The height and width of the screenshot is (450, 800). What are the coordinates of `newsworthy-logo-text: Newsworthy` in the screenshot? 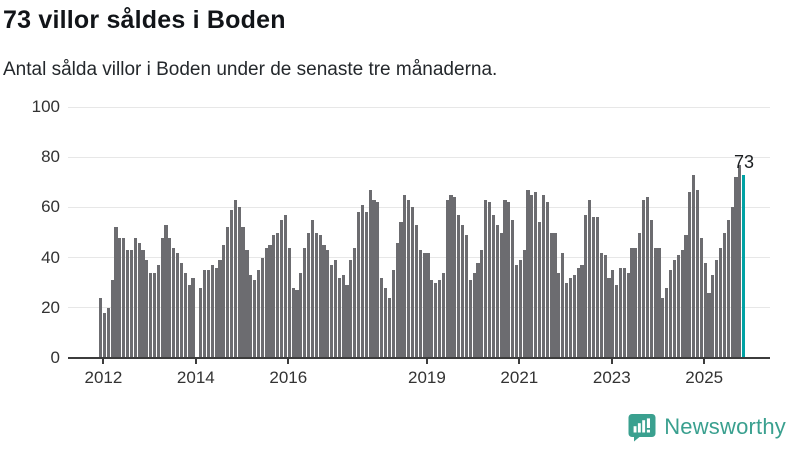 It's located at (725, 426).